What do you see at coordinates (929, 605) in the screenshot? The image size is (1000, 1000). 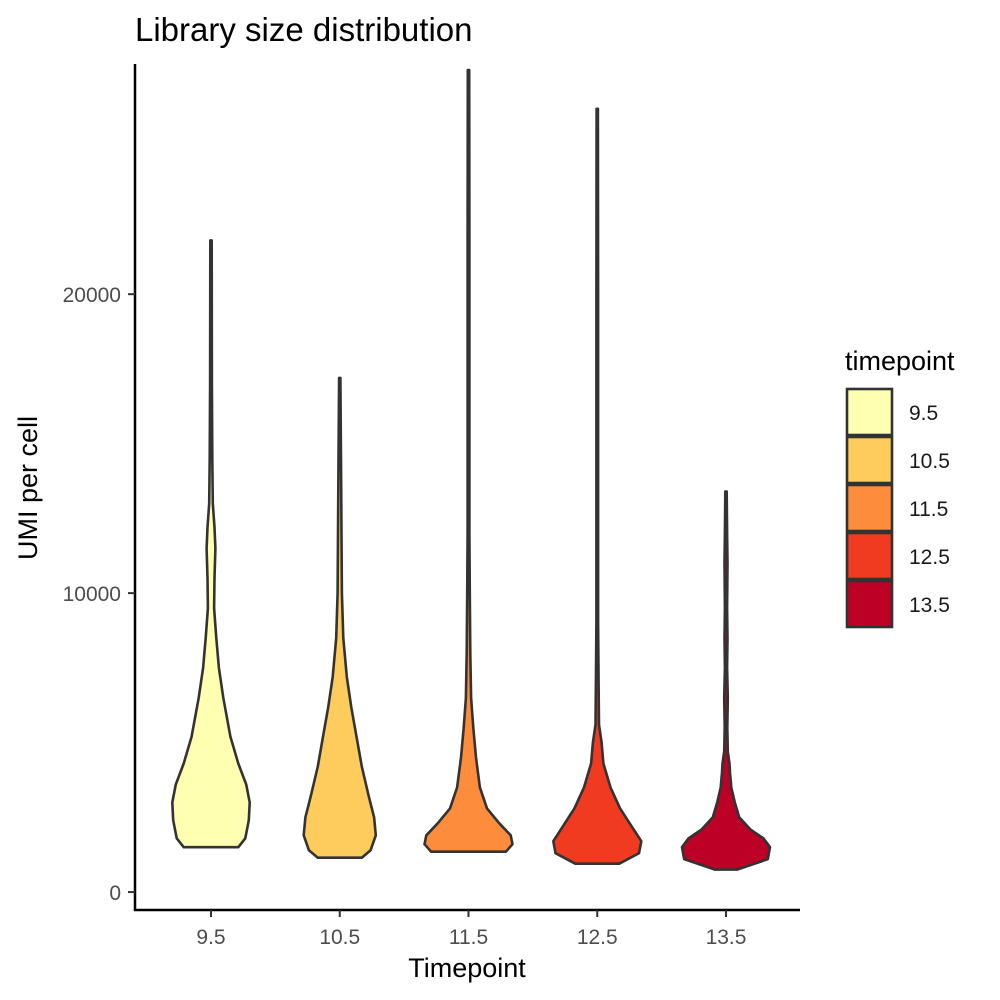 I see `legend-label: 13.5` at bounding box center [929, 605].